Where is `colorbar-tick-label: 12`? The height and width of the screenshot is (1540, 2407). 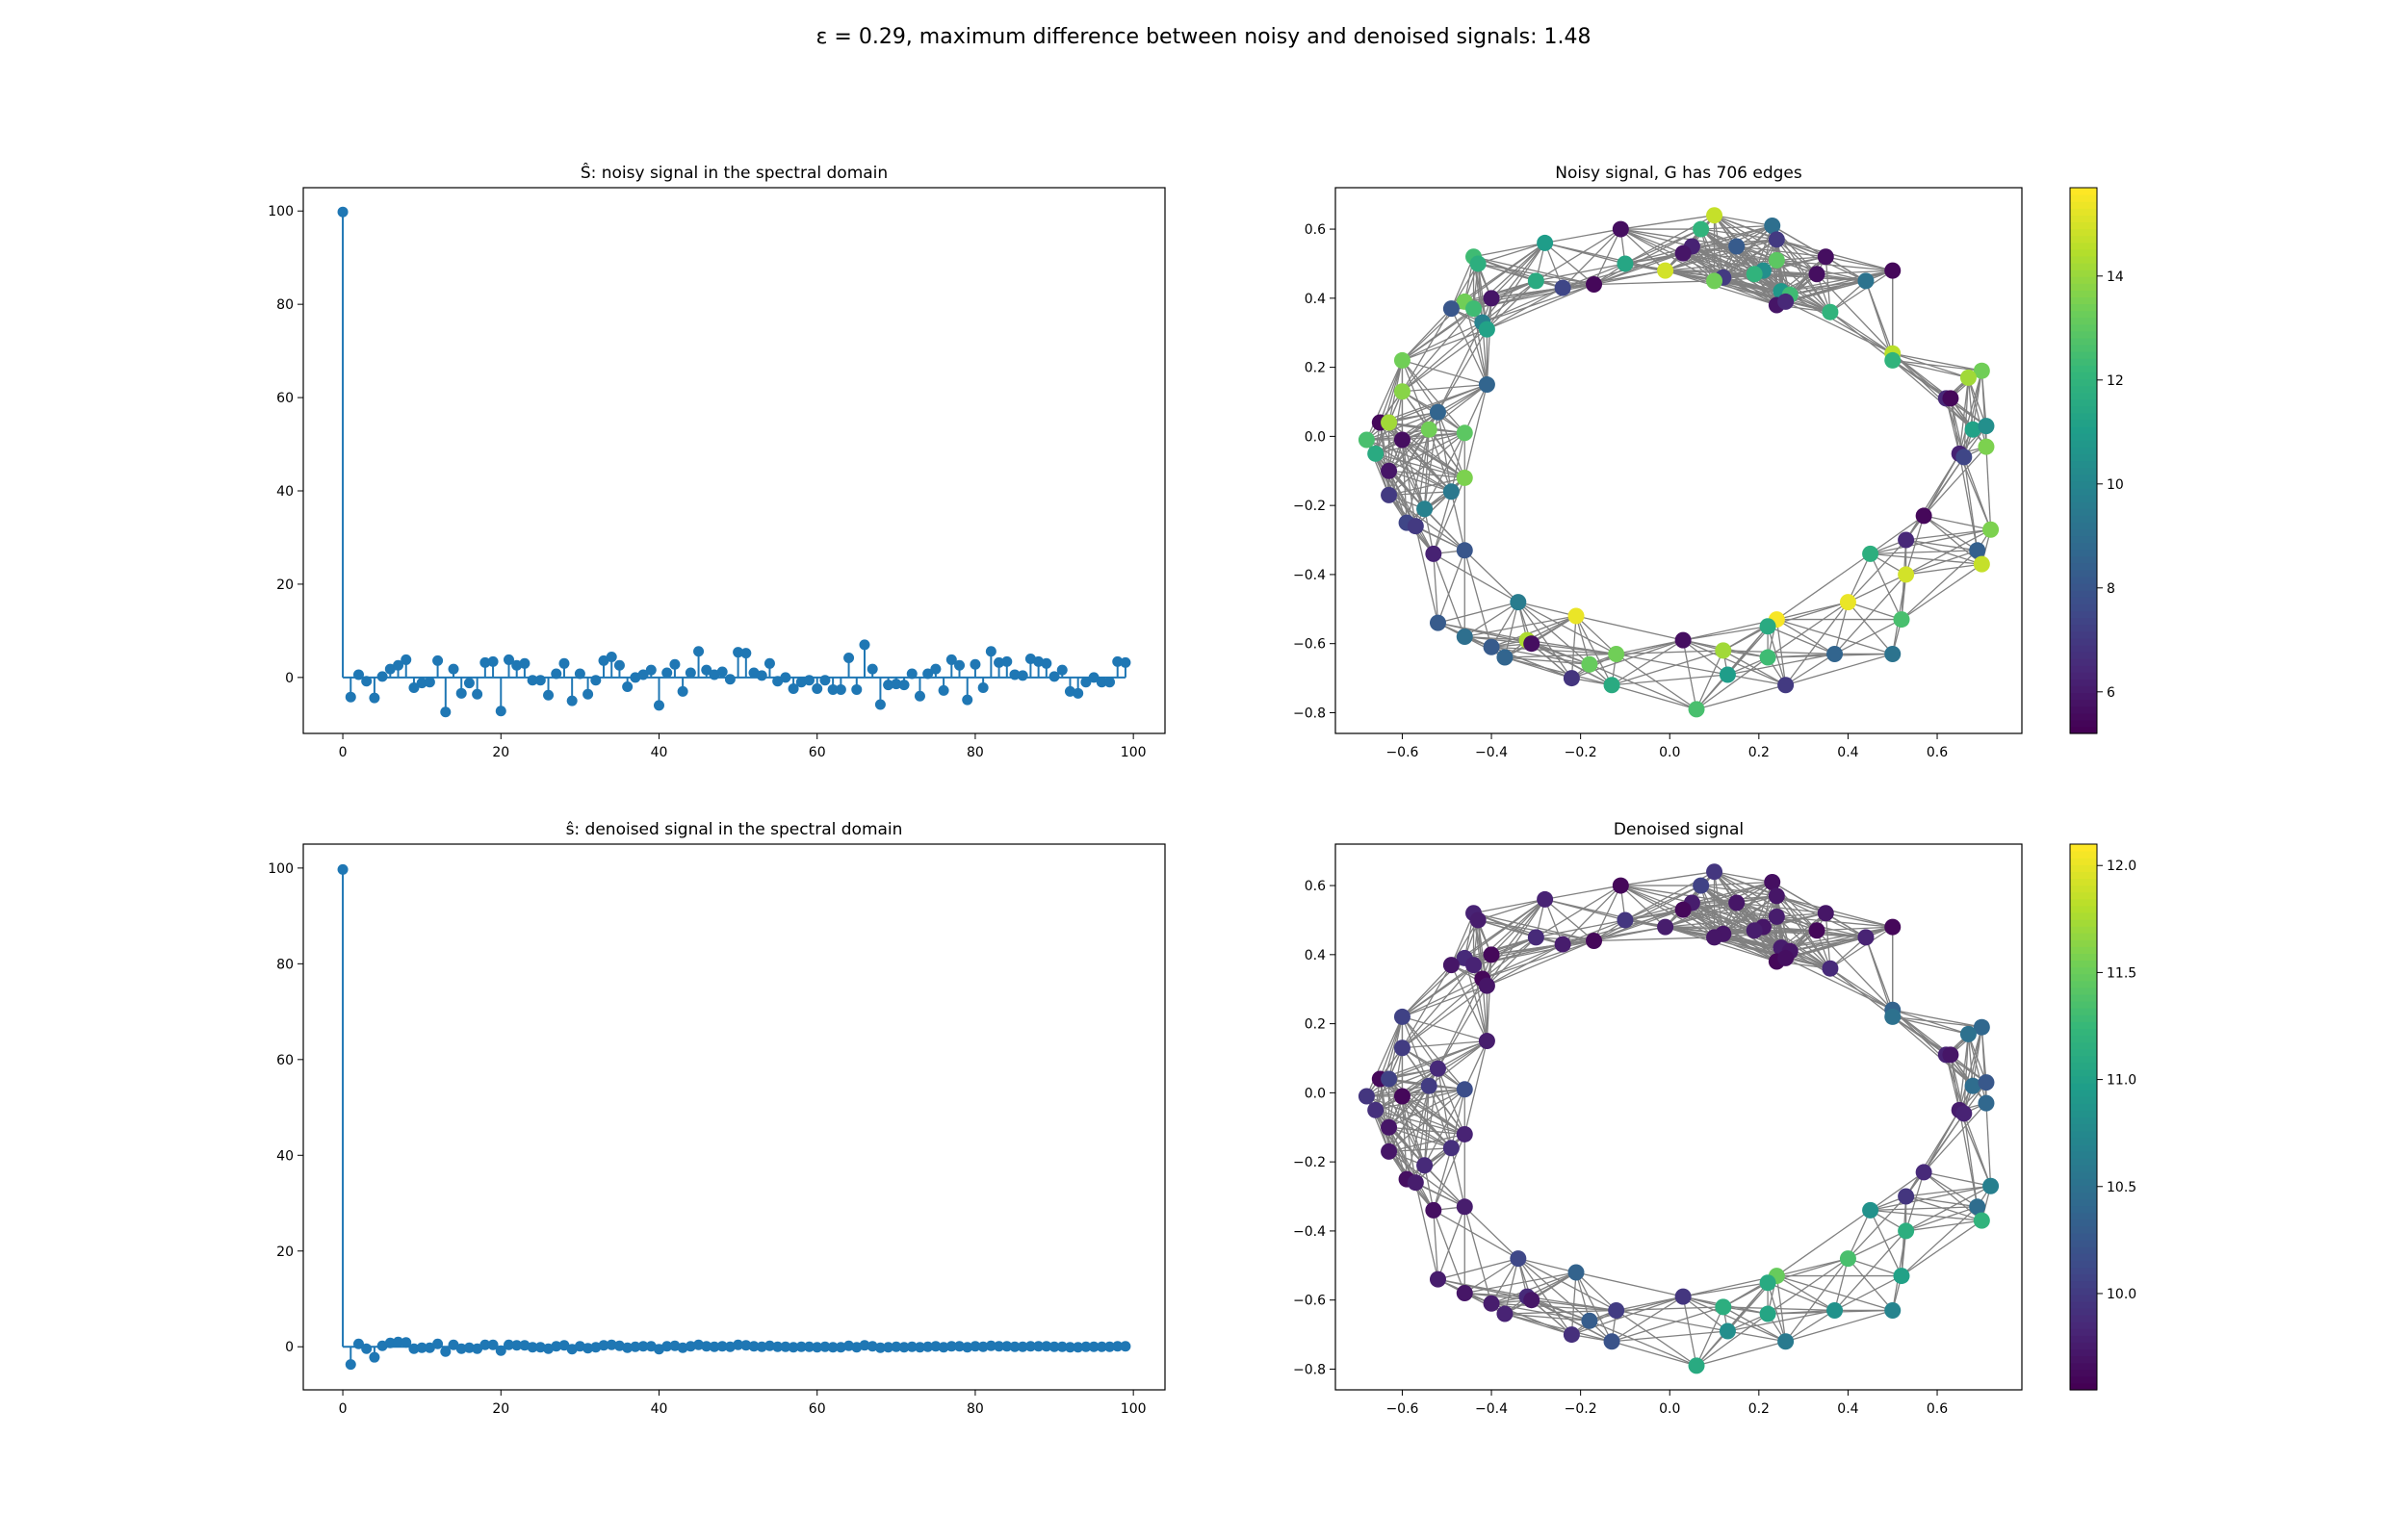
colorbar-tick-label: 12 is located at coordinates (2115, 381).